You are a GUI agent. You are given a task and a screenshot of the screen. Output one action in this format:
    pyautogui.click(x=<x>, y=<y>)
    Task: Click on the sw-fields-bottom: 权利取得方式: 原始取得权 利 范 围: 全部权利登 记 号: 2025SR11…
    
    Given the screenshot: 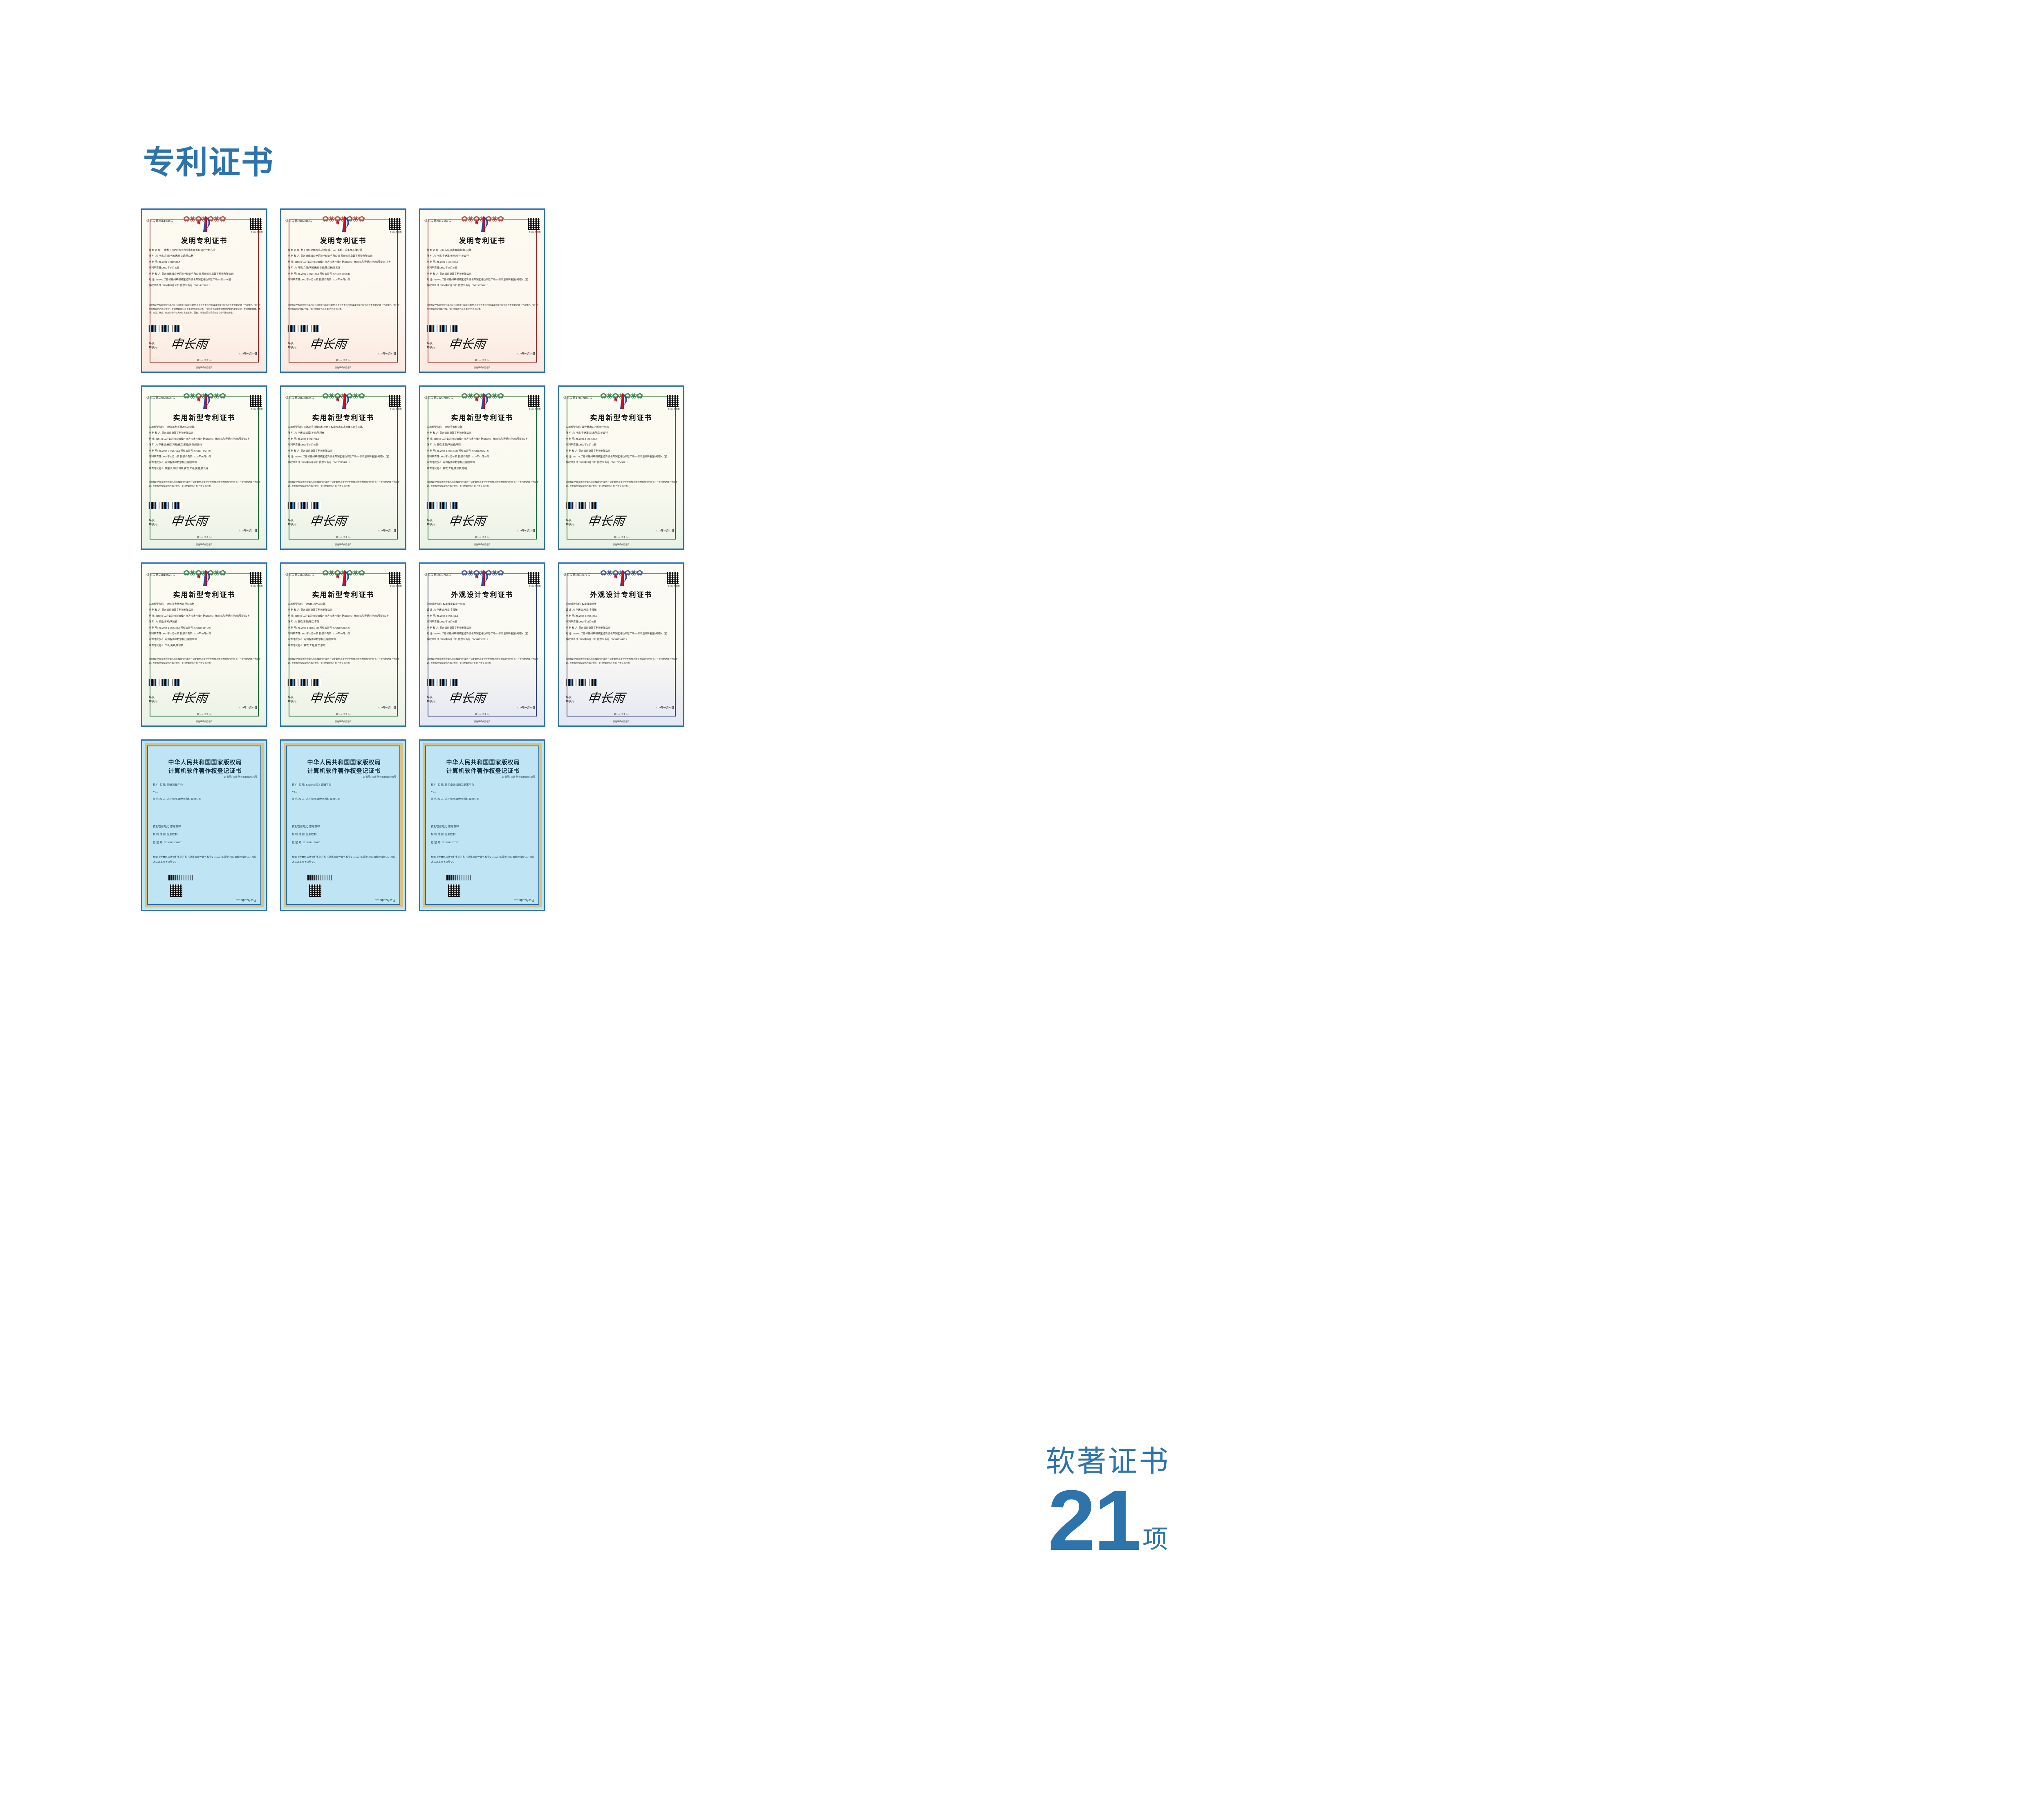 What is the action you would take?
    pyautogui.click(x=344, y=837)
    